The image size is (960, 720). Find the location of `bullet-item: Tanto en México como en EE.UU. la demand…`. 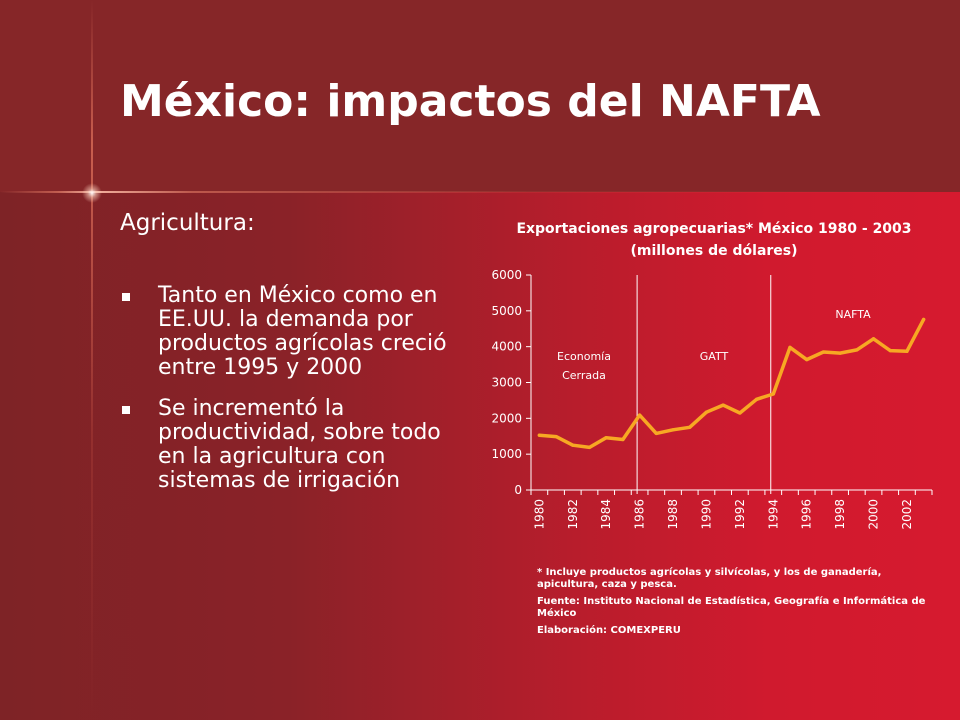

bullet-item: Tanto en México como en EE.UU. la demand… is located at coordinates (292, 332).